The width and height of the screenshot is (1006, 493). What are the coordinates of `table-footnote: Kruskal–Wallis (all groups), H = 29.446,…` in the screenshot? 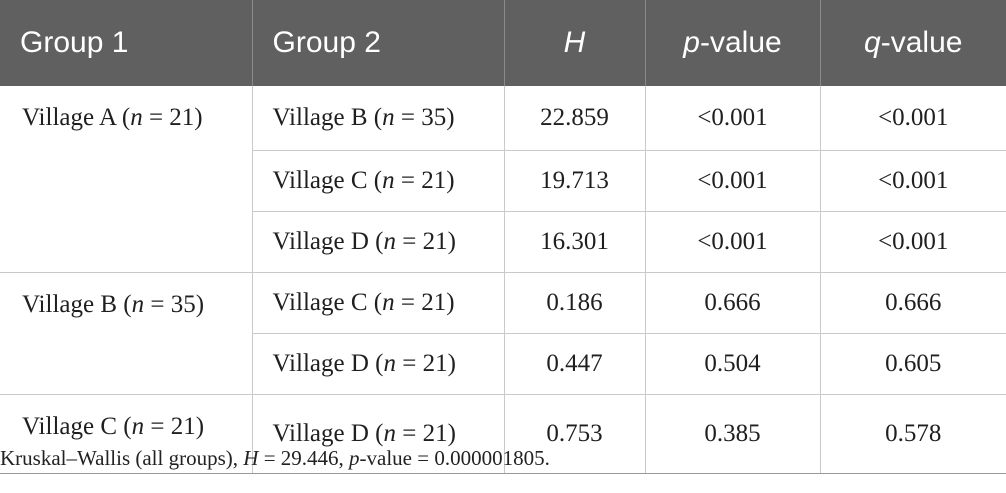 It's located at (275, 458).